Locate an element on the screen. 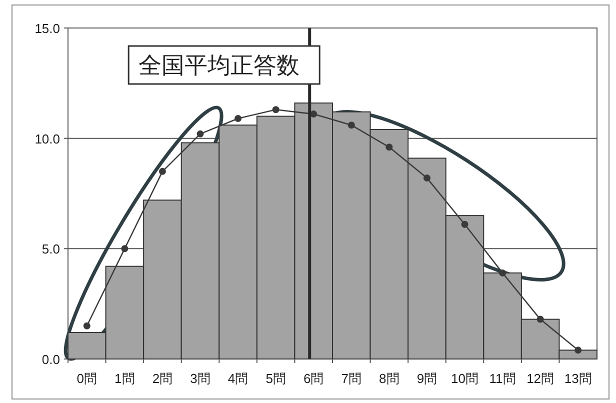 The width and height of the screenshot is (616, 403). x-tick-label: 2問 is located at coordinates (162, 378).